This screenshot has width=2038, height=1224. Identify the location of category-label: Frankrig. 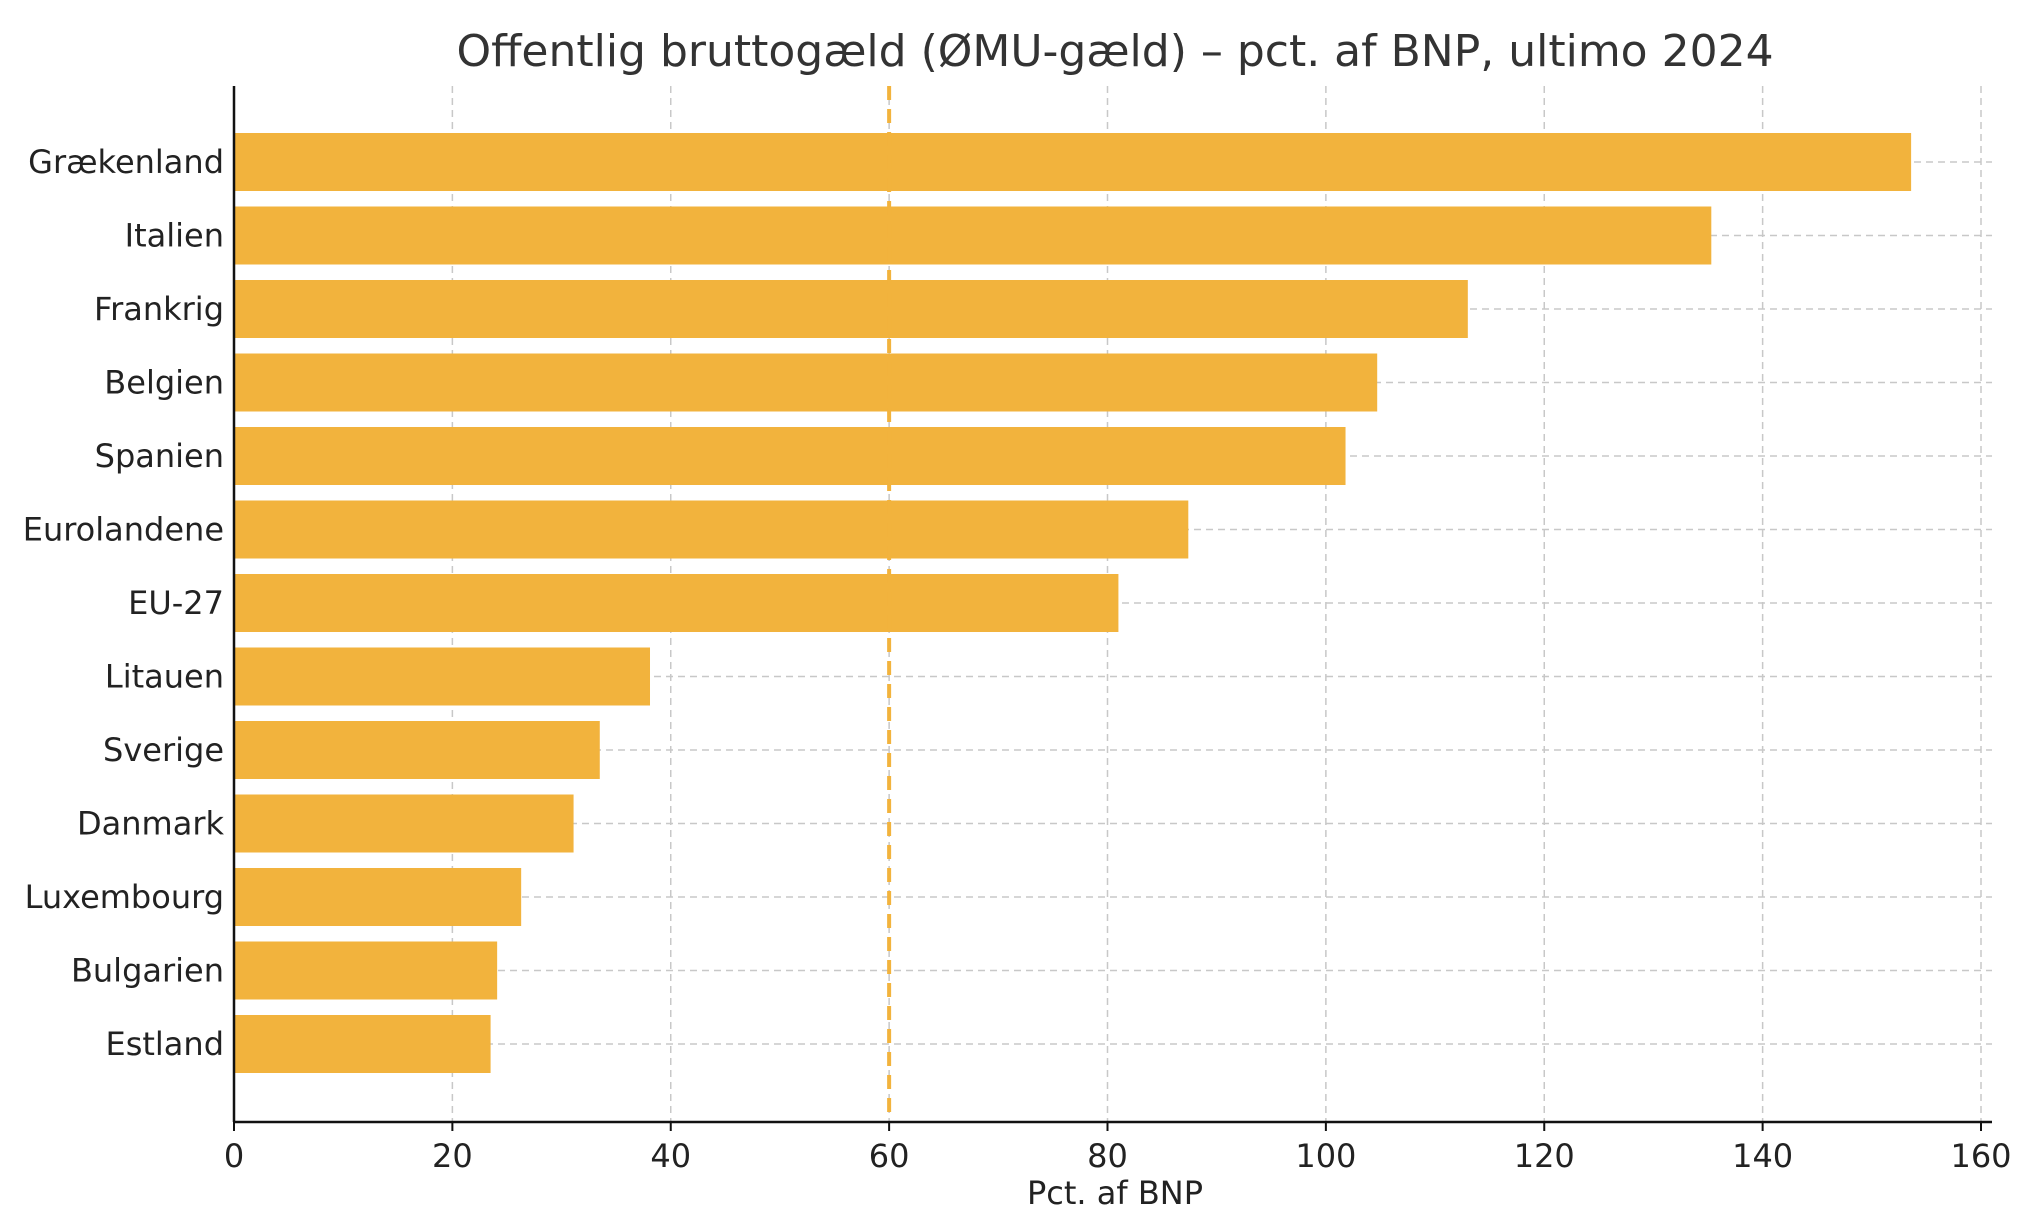
(159, 309).